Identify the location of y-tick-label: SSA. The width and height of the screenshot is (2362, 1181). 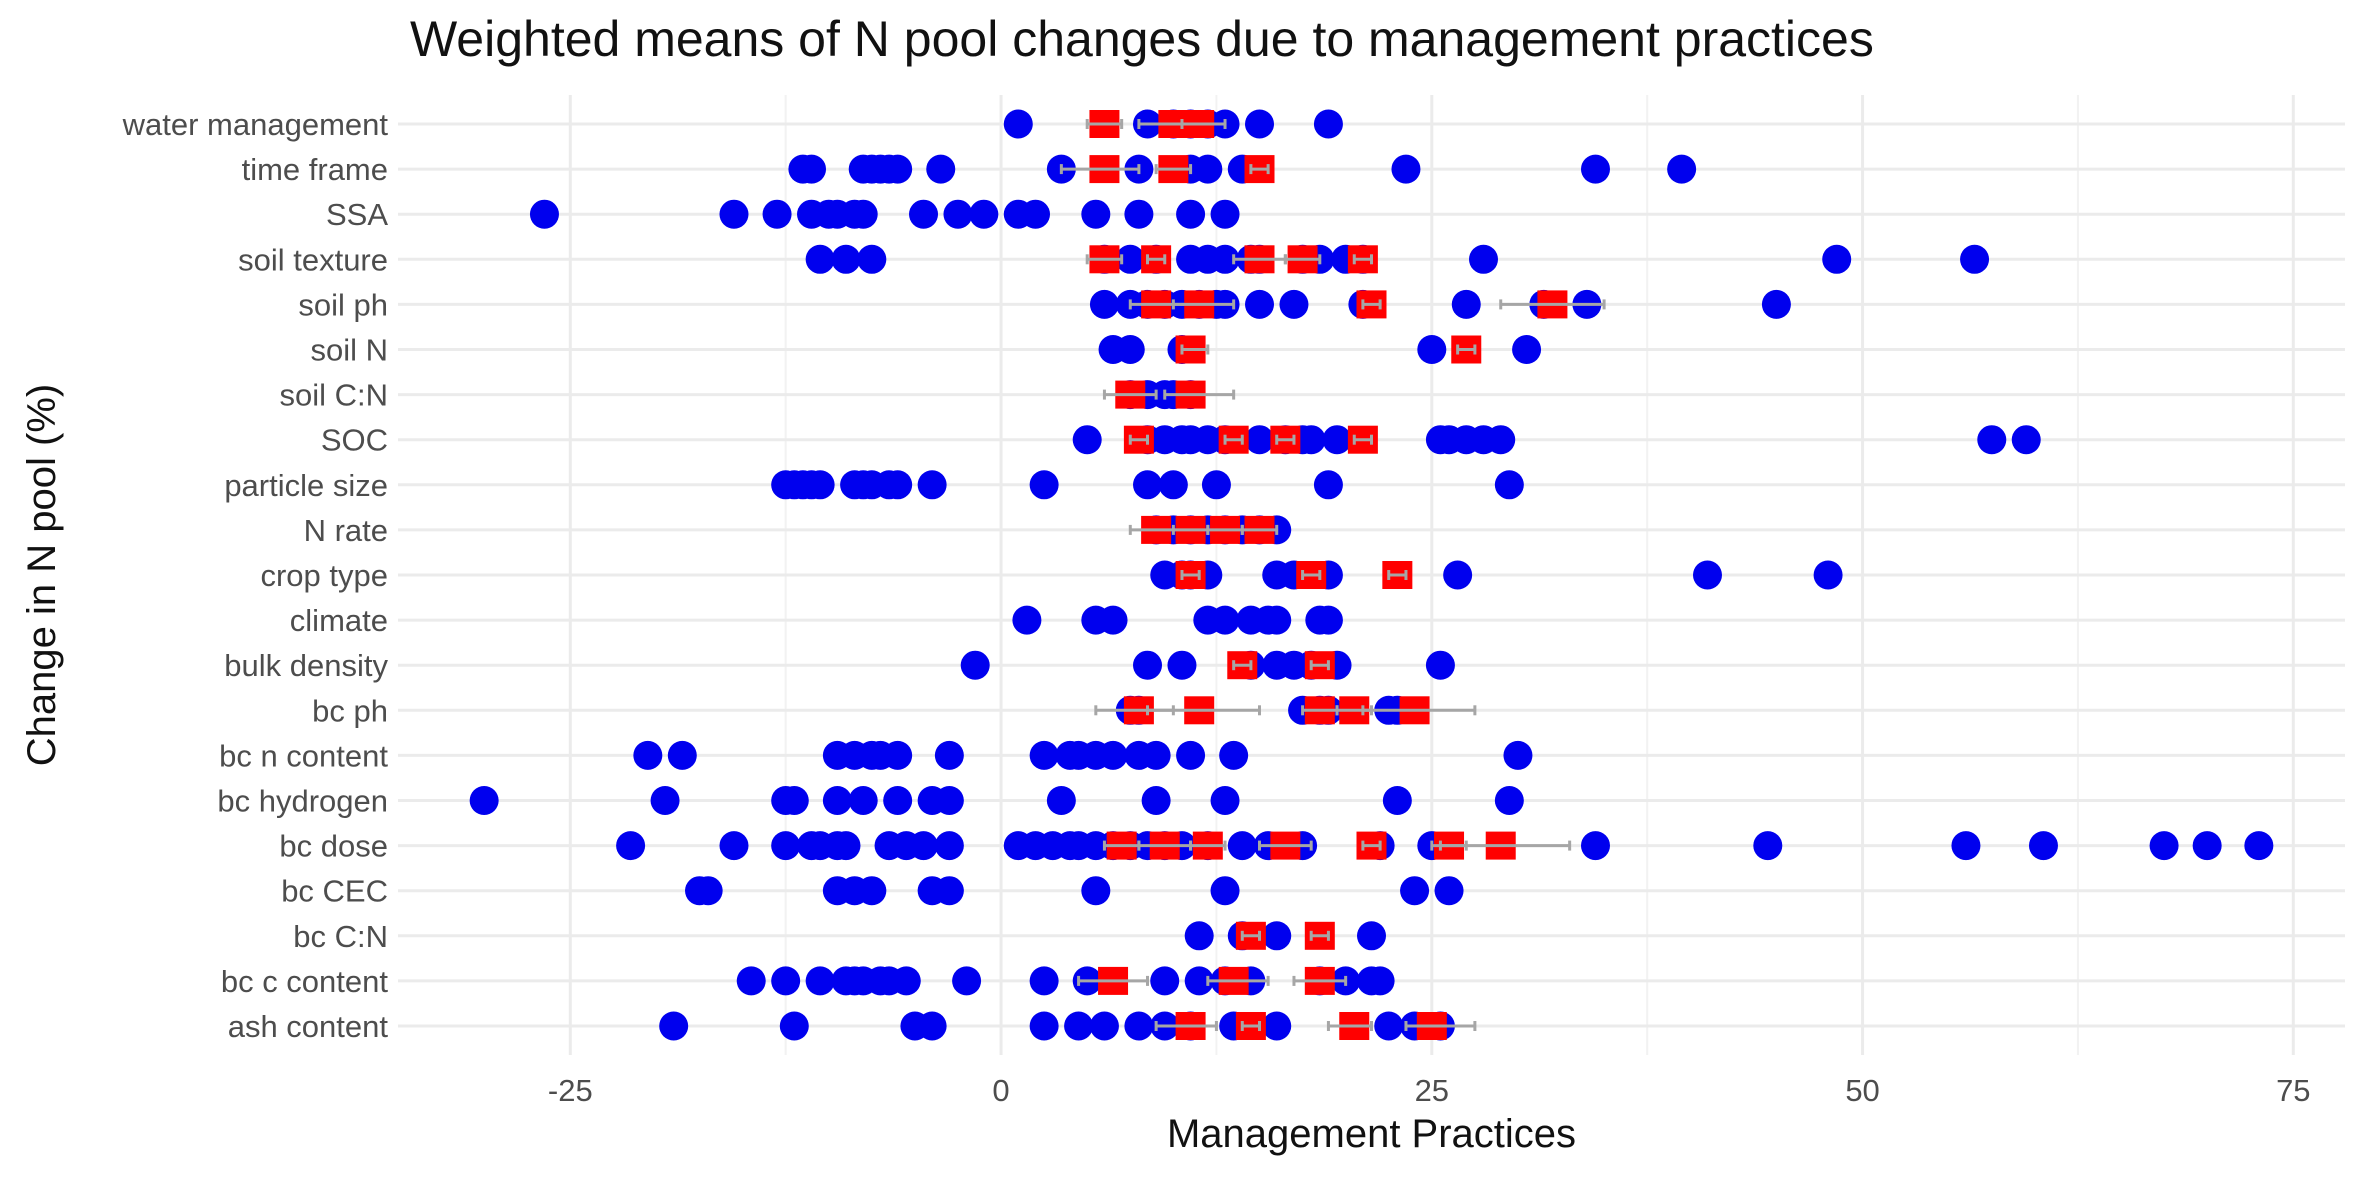
(357, 214).